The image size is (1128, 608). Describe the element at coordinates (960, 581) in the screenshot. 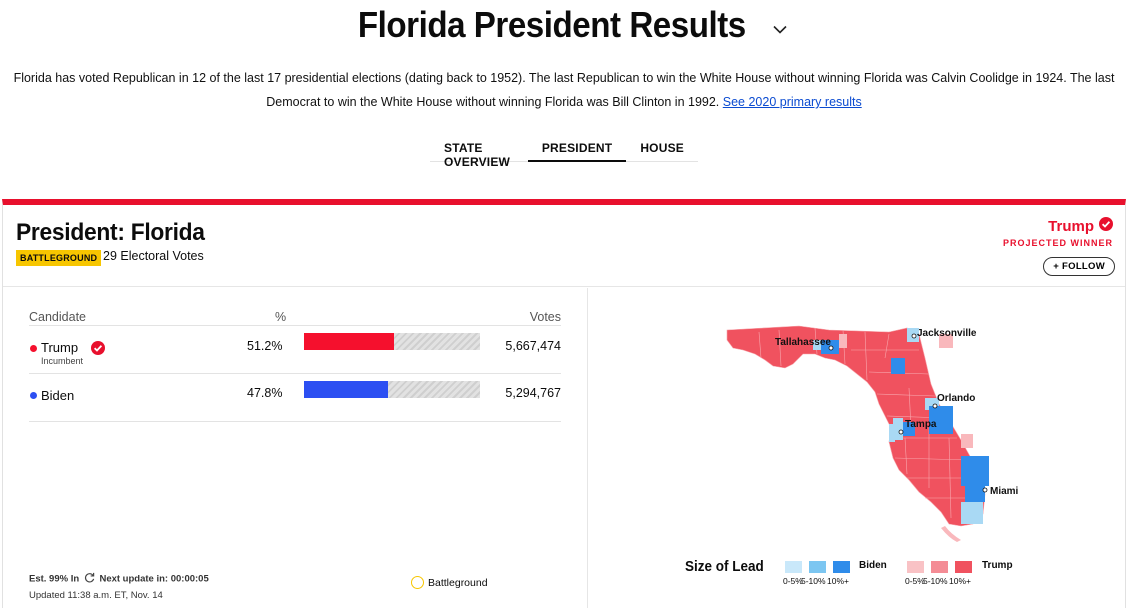

I see `trump-bin-label: 10%+` at that location.